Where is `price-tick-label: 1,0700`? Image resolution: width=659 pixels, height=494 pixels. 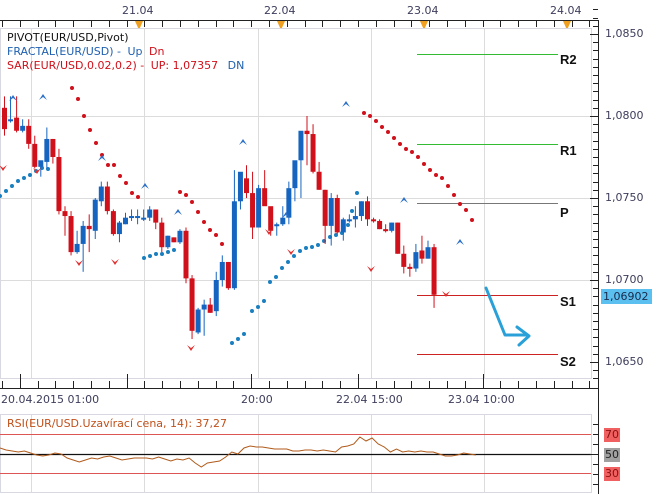
price-tick-label: 1,0700 is located at coordinates (624, 279).